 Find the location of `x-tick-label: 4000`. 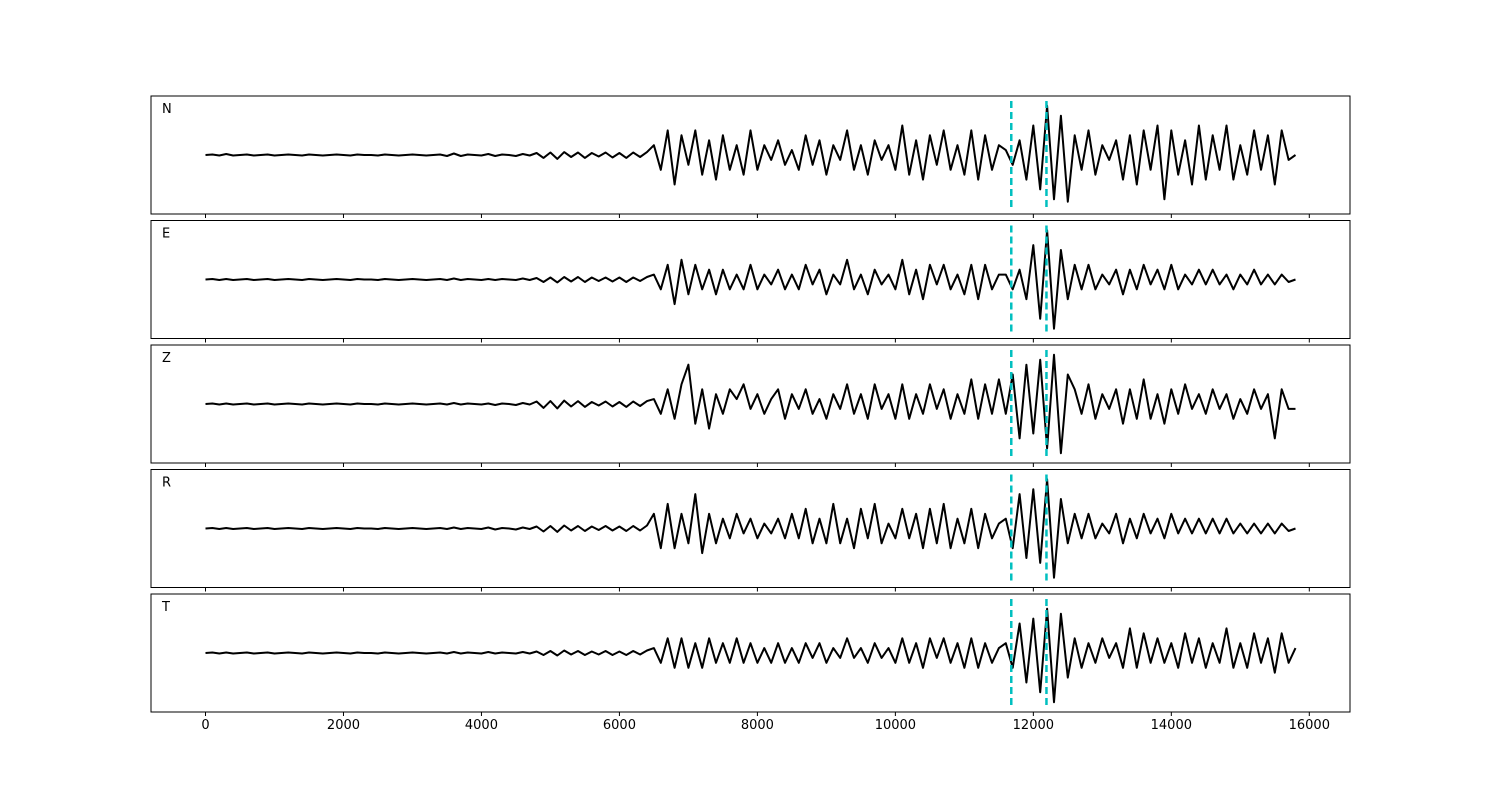

x-tick-label: 4000 is located at coordinates (481, 725).